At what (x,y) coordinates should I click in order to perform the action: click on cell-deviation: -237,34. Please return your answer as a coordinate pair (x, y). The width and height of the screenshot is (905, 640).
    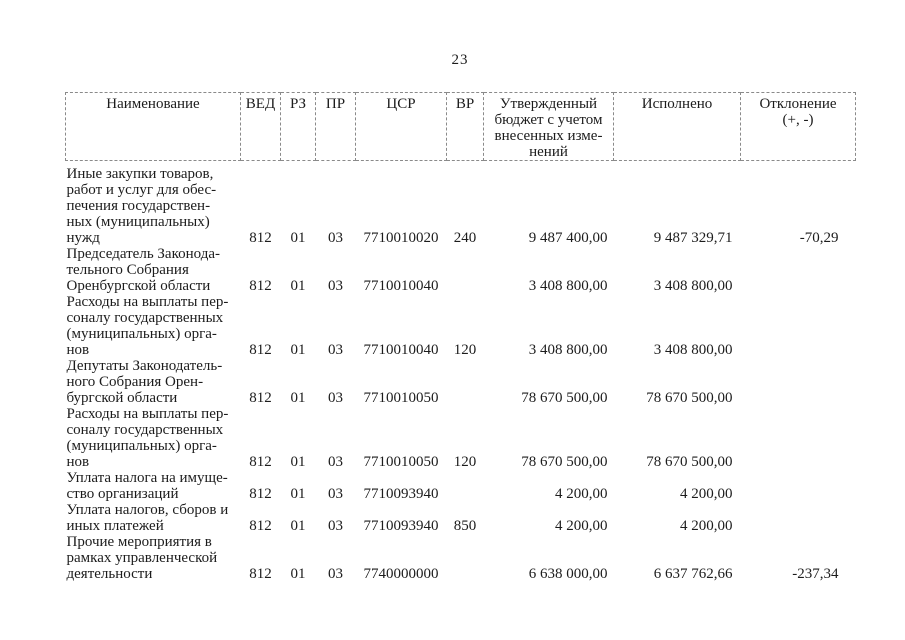
    Looking at the image, I should click on (815, 574).